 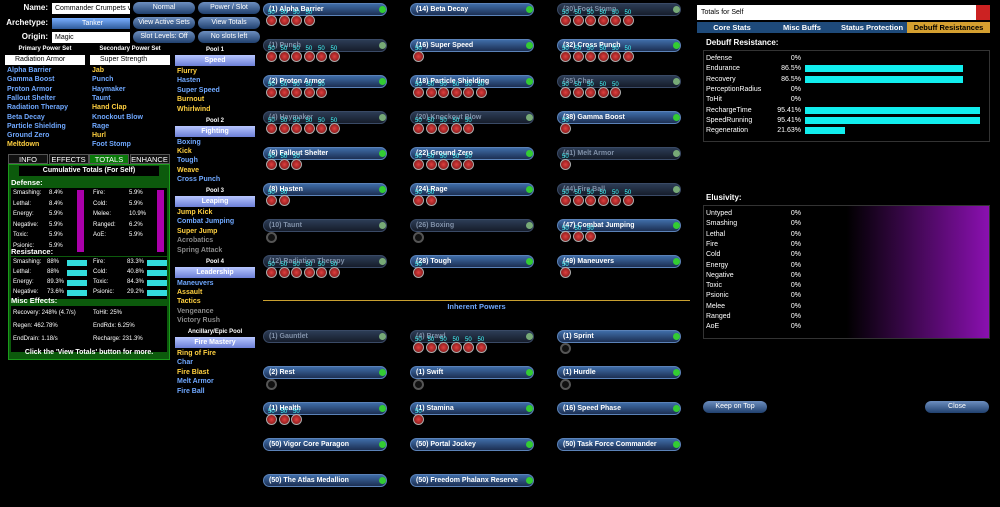 I want to click on window-tab: Status Protection, so click(x=872, y=27).